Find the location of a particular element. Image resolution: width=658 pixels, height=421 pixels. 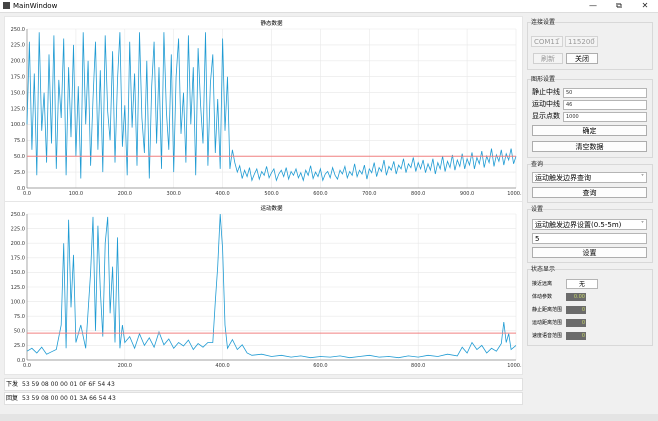

y-tick-label: 175.0 is located at coordinates (18, 259).